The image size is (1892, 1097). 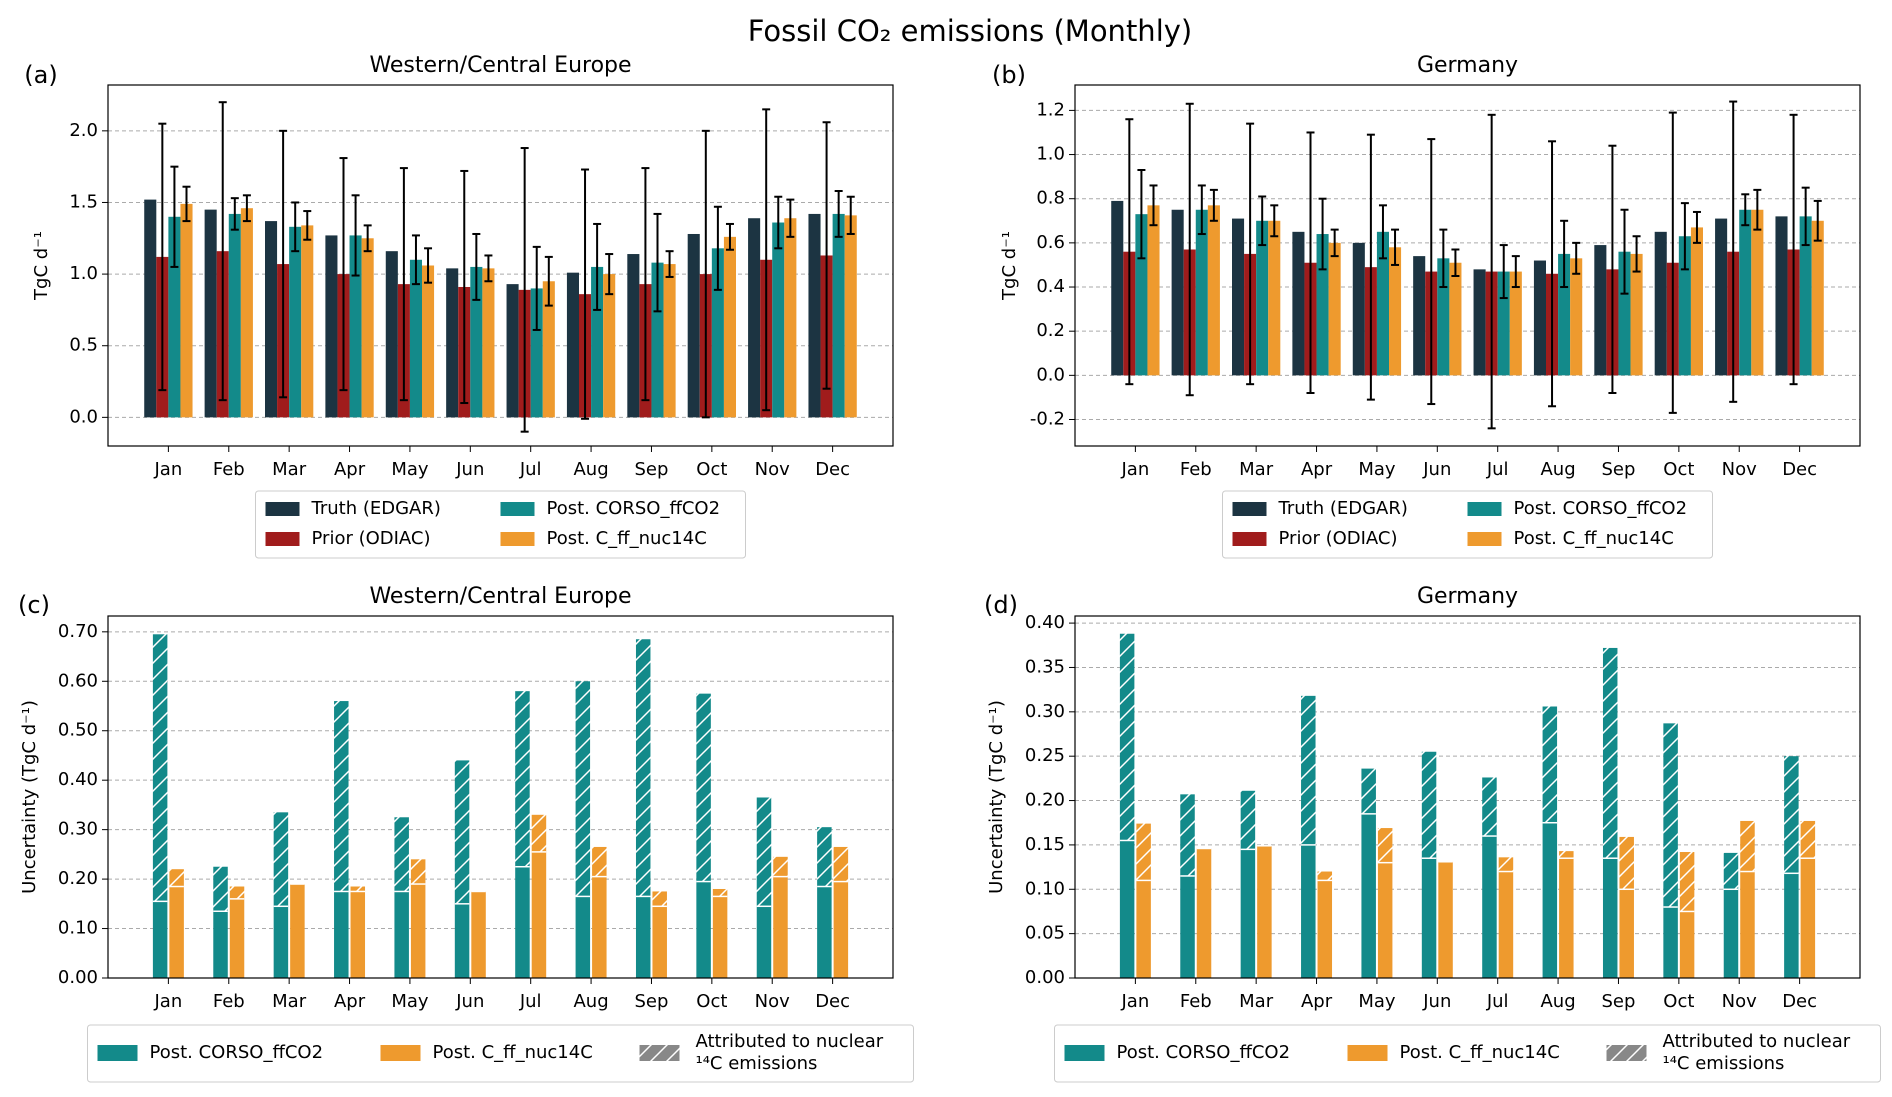 I want to click on x-tick-label: Apr, so click(x=1317, y=469).